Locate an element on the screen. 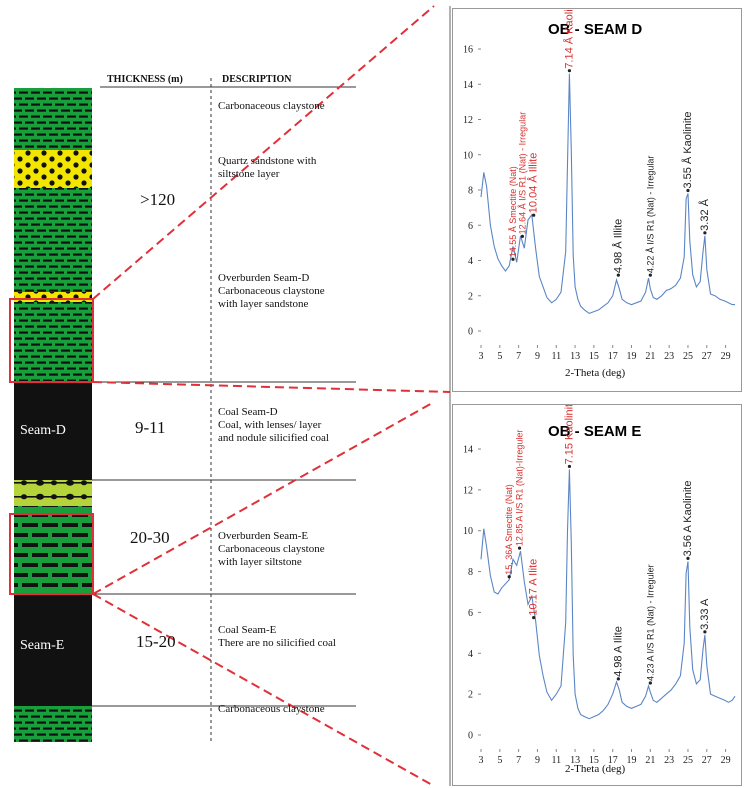 The width and height of the screenshot is (744, 788). peak-label: 15, 36A Smectite (Nat) is located at coordinates (509, 529).